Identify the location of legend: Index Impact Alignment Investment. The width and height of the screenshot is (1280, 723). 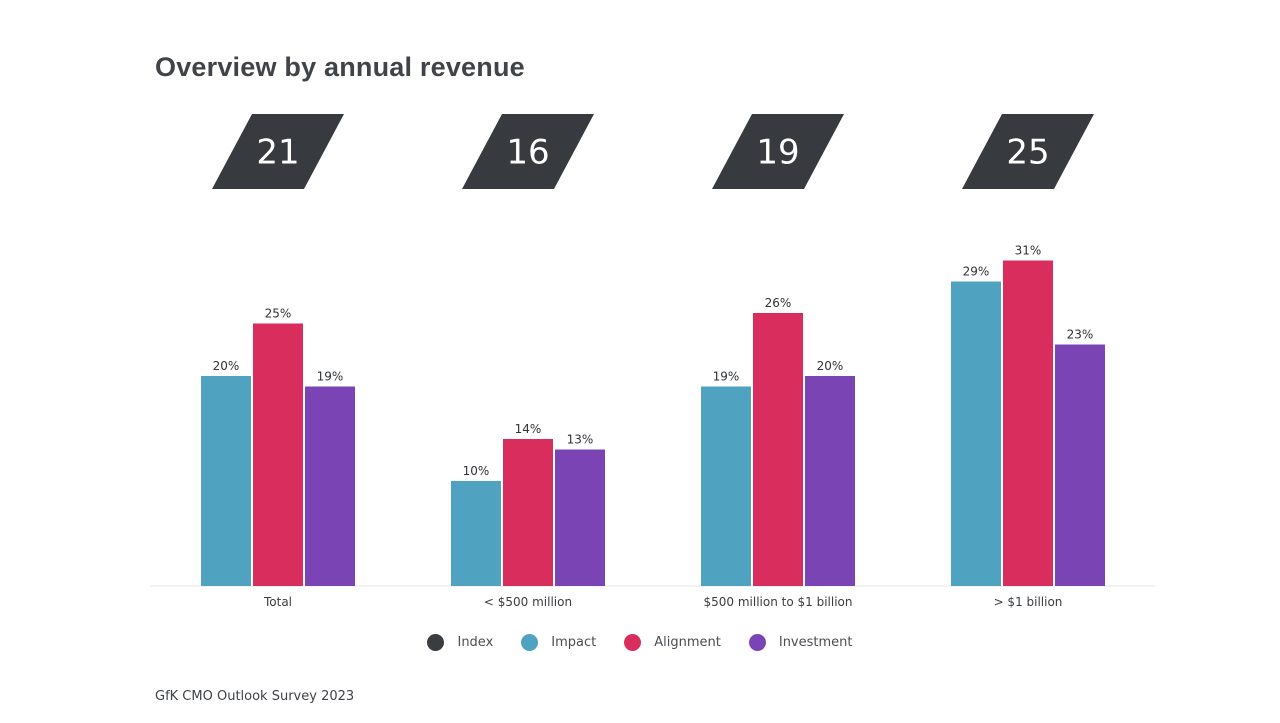
(640, 642).